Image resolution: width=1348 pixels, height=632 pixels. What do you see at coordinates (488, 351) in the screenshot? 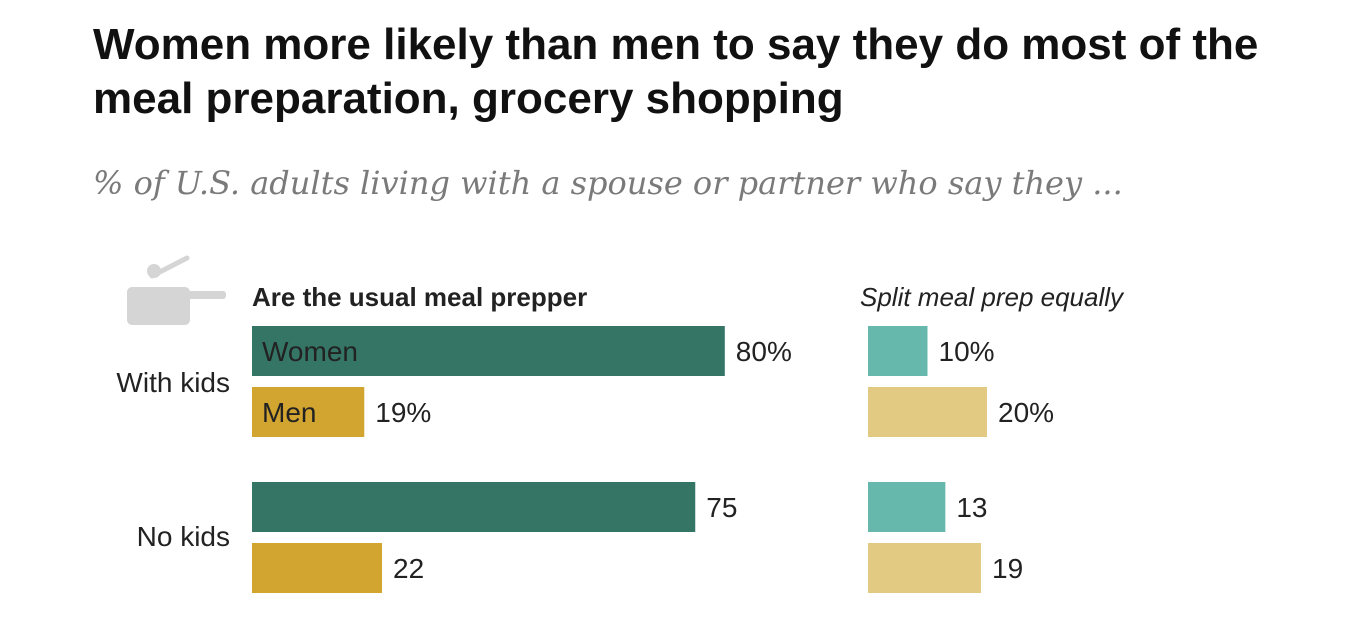
I see `meal-prepper-bar-women-with-kids` at bounding box center [488, 351].